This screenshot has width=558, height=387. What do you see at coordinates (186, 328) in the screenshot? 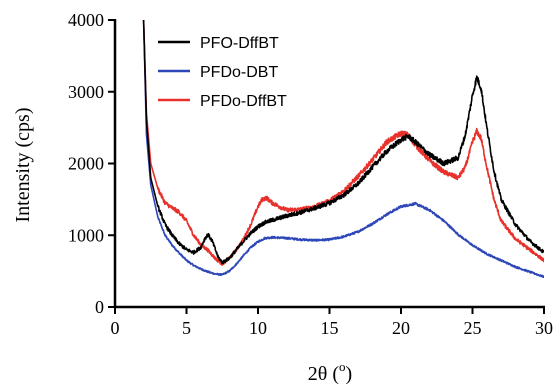
I see `x-tick-label-5: 5` at bounding box center [186, 328].